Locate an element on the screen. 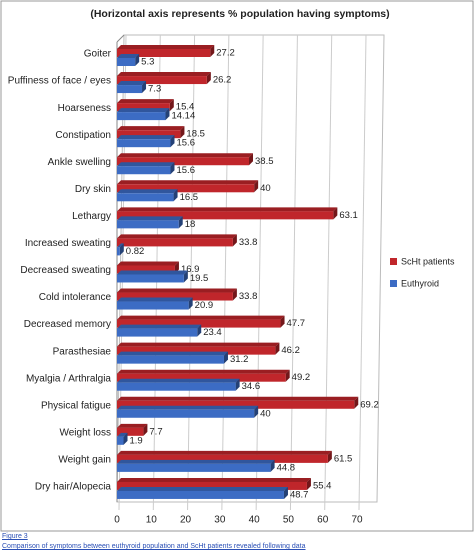 This screenshot has width=474, height=553. value-label: 23.4 is located at coordinates (212, 332).